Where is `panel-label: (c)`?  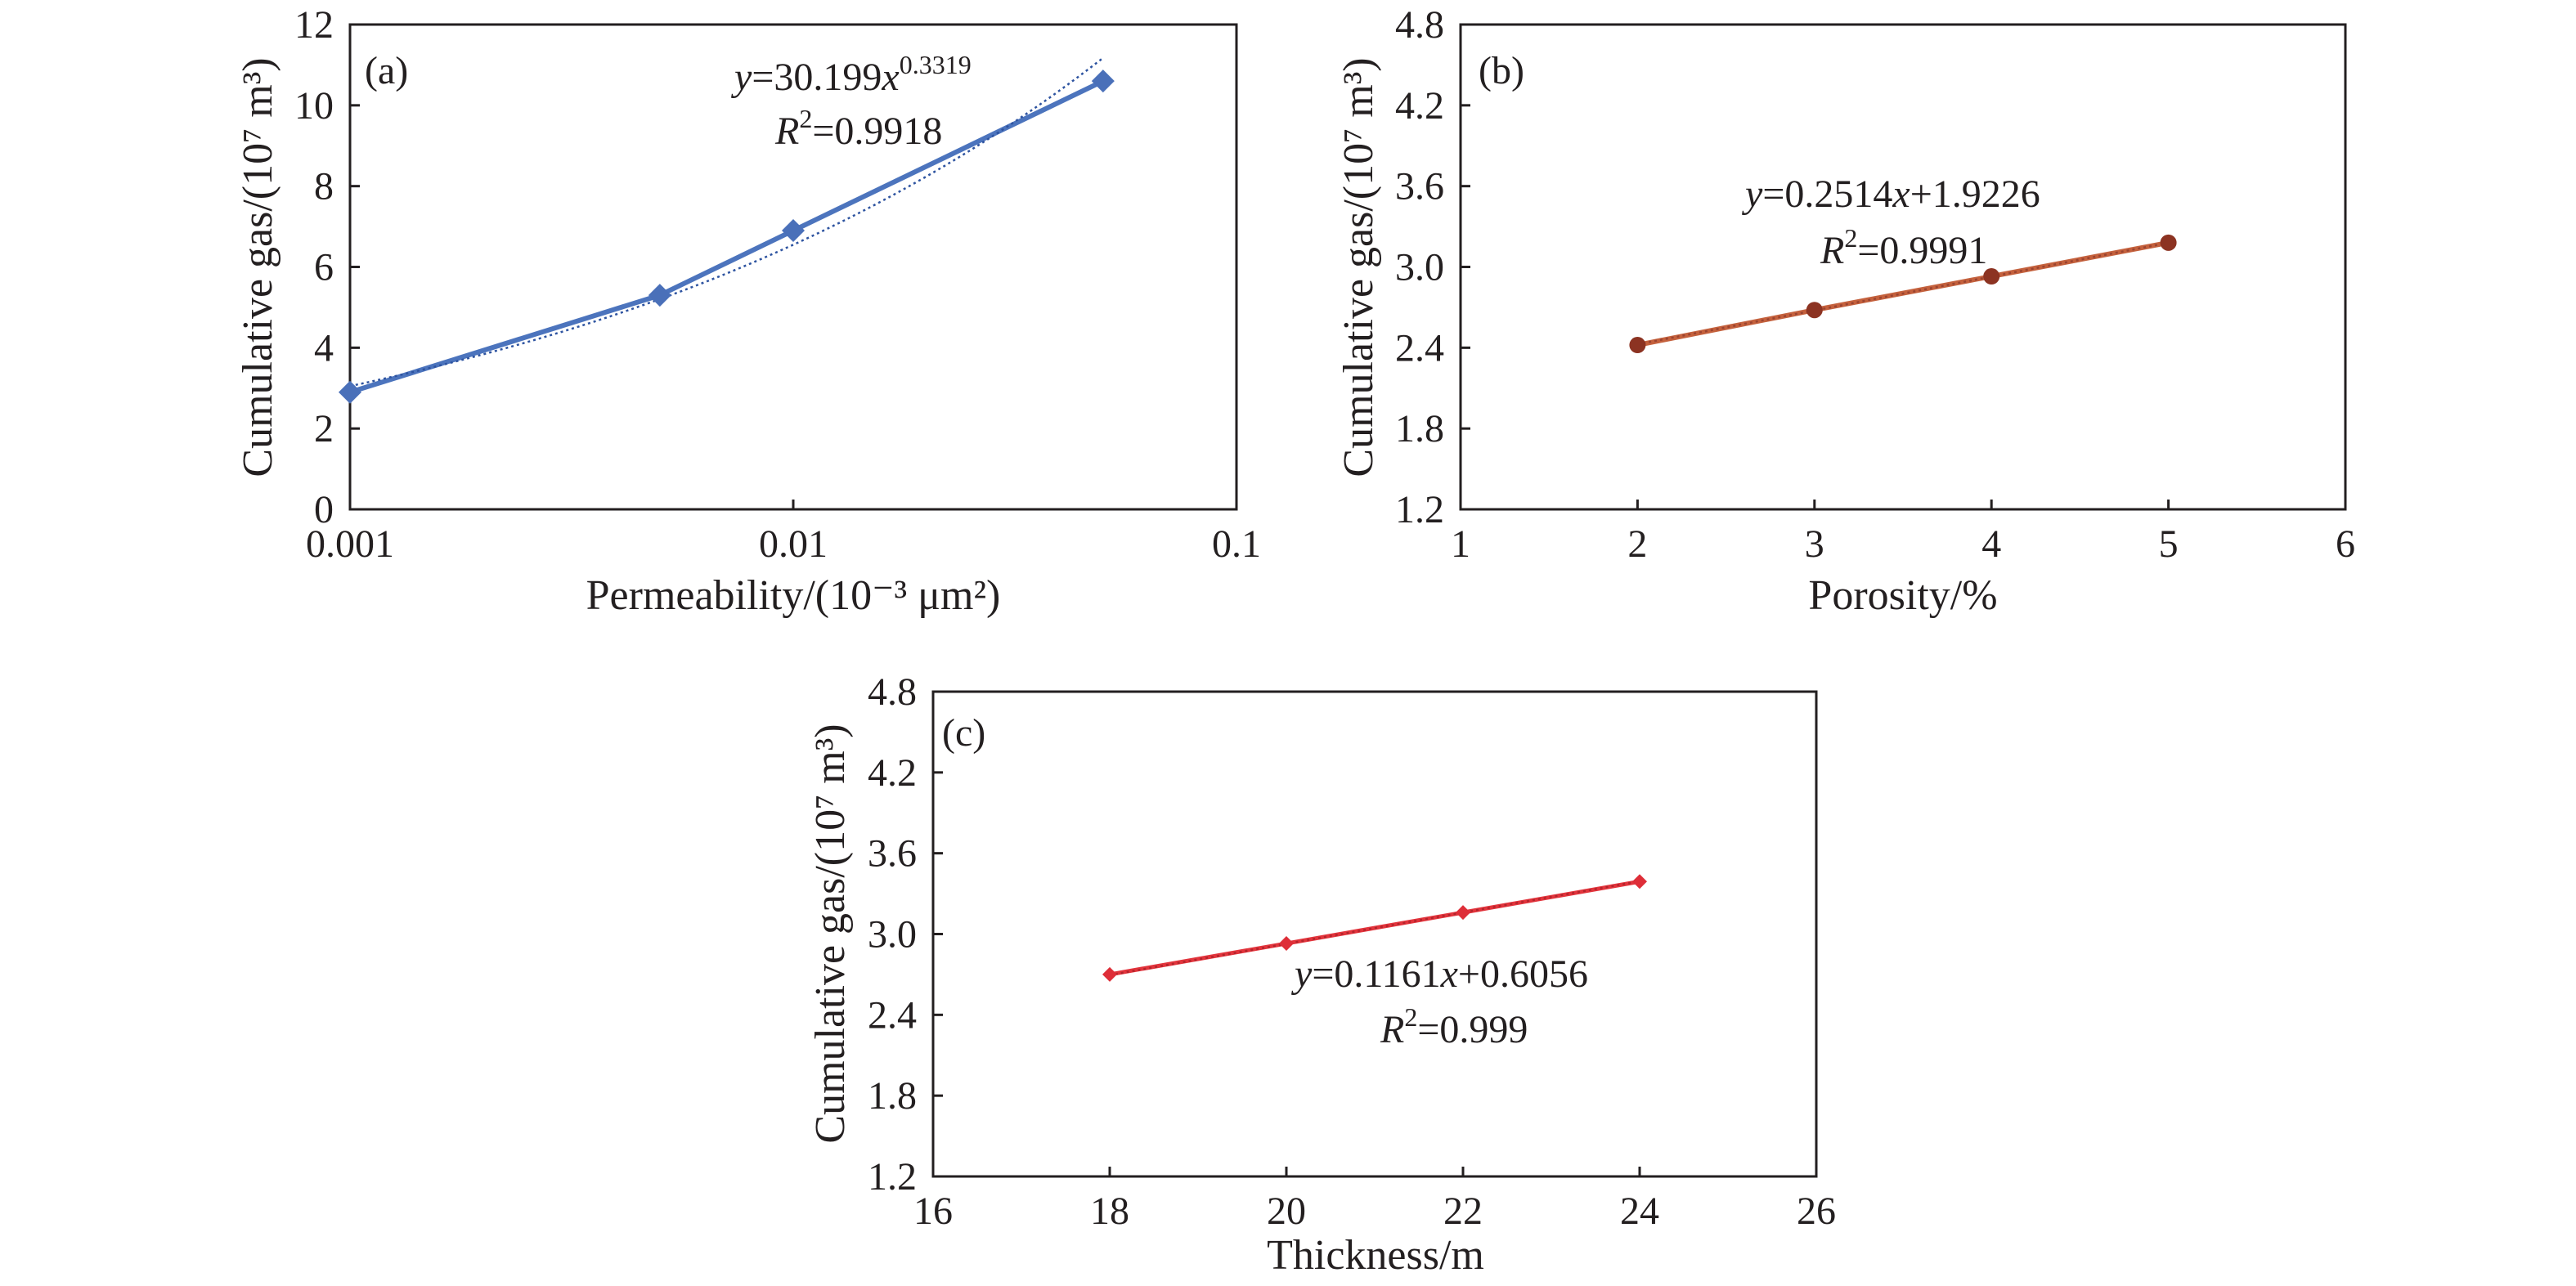 panel-label: (c) is located at coordinates (964, 733).